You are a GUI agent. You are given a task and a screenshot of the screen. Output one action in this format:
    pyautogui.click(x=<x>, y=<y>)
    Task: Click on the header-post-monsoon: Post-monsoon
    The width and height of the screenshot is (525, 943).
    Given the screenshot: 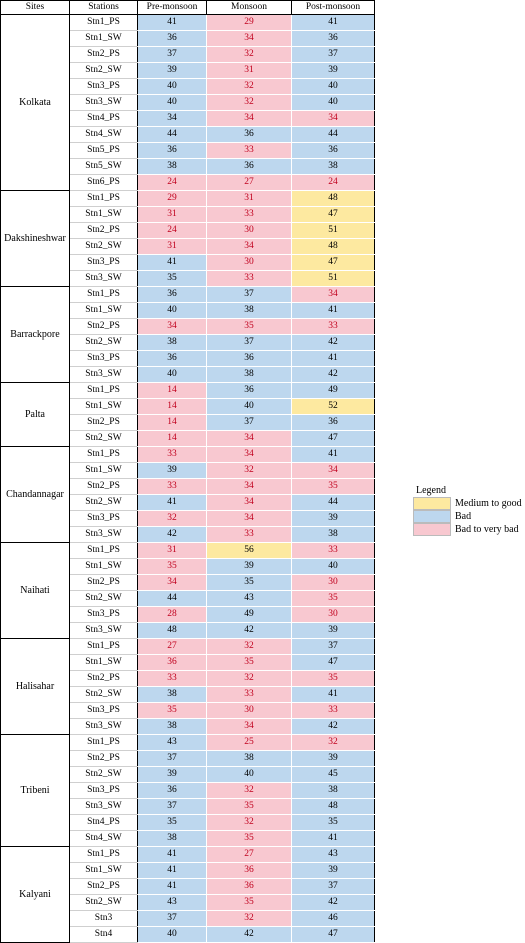 What is the action you would take?
    pyautogui.click(x=333, y=7)
    